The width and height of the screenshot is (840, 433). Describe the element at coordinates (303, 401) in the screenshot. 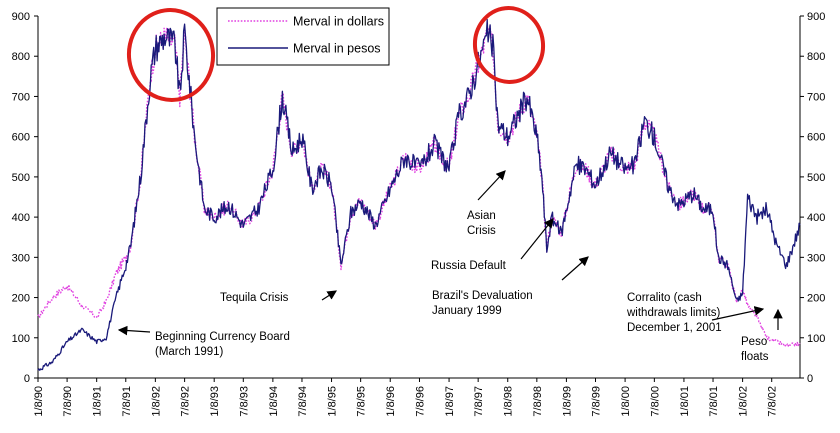

I see `x-tick-label: 7/8/94` at that location.